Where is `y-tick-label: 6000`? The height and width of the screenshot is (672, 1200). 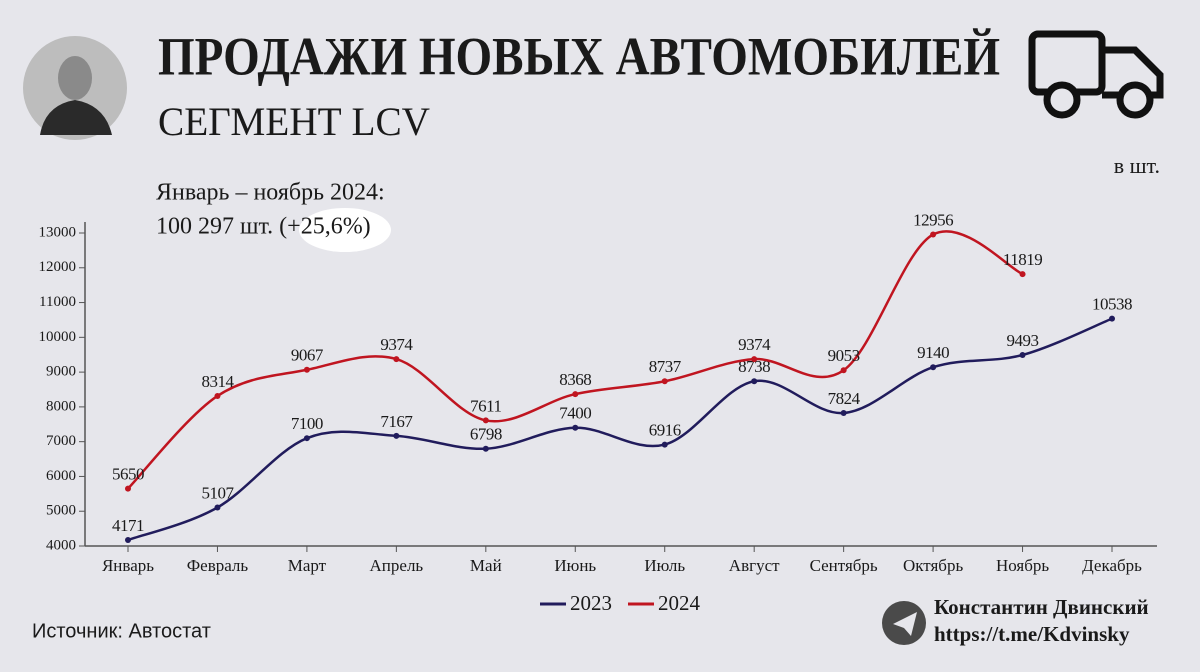 y-tick-label: 6000 is located at coordinates (61, 476).